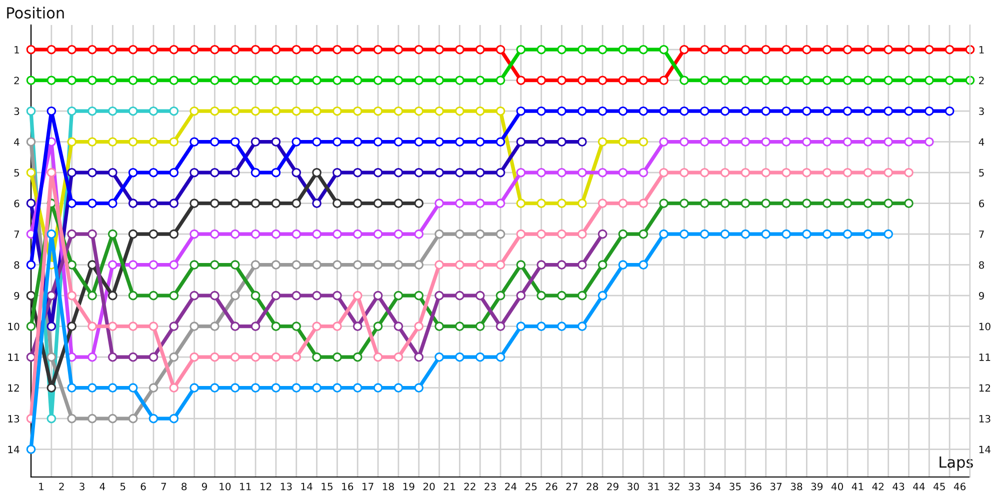  What do you see at coordinates (956, 463) in the screenshot?
I see `x-axis-title: Laps` at bounding box center [956, 463].